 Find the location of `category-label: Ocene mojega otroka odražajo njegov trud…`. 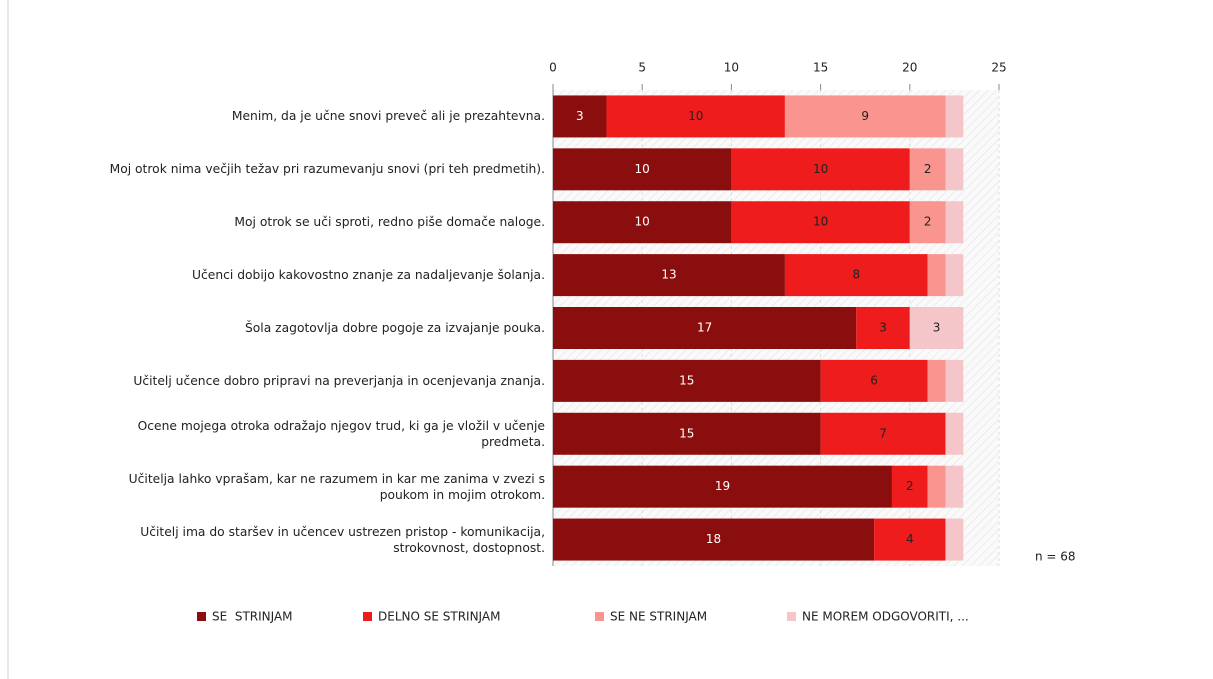

category-label: Ocene mojega otroka odražajo njegov trud… is located at coordinates (341, 433).